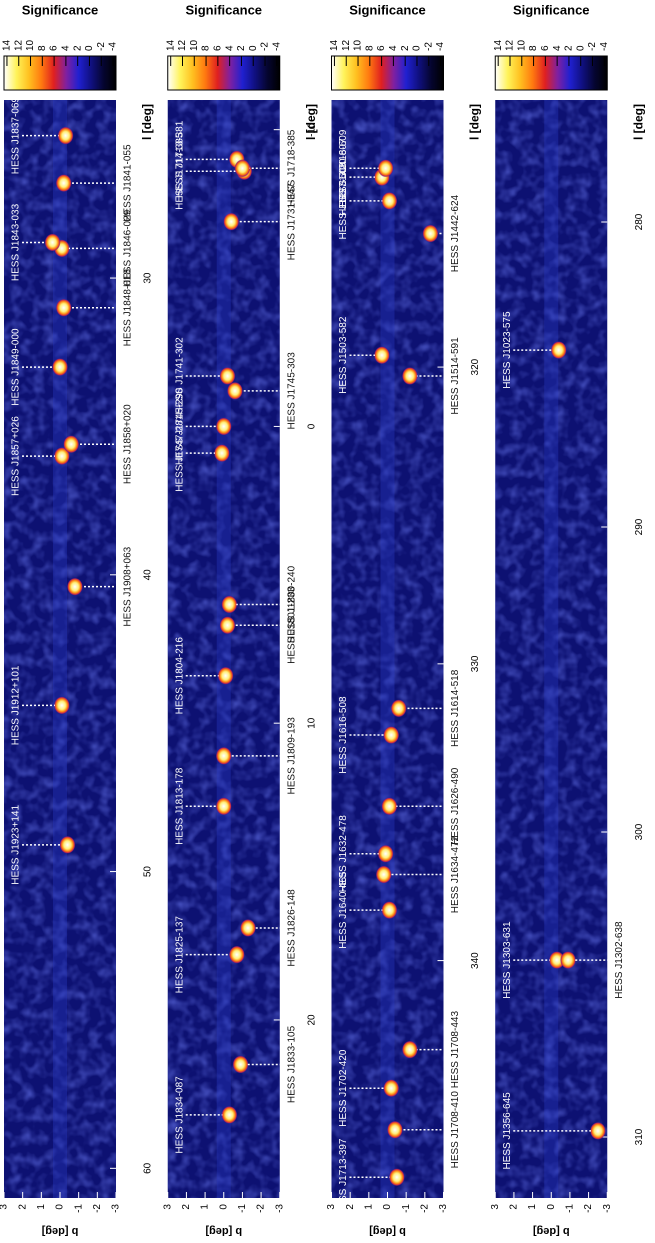 The image size is (655, 1243). Describe the element at coordinates (311, 426) in the screenshot. I see `l-tick-label: 0` at that location.